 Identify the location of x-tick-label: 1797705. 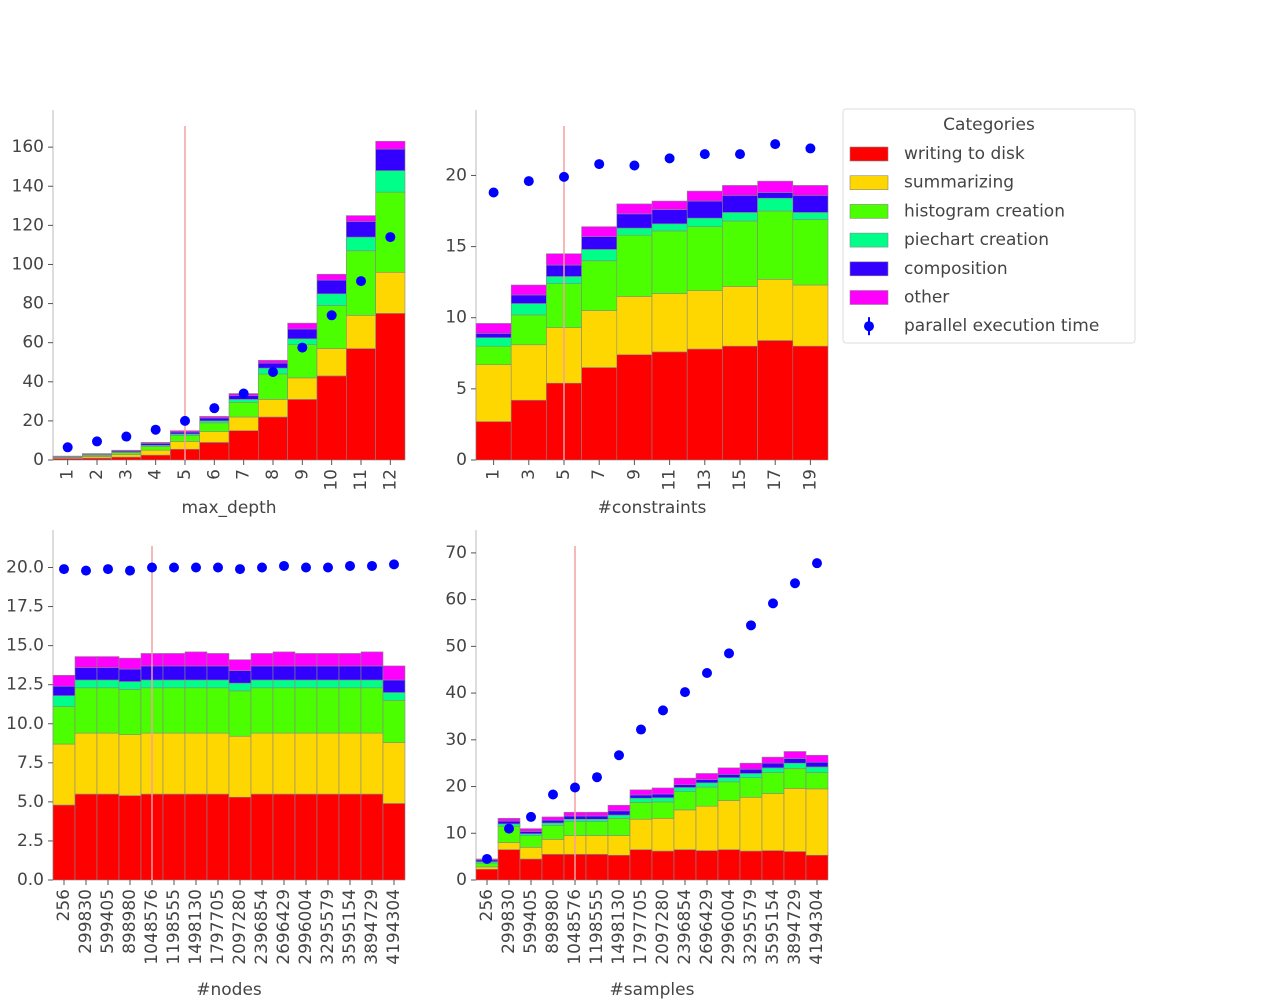
(218, 927).